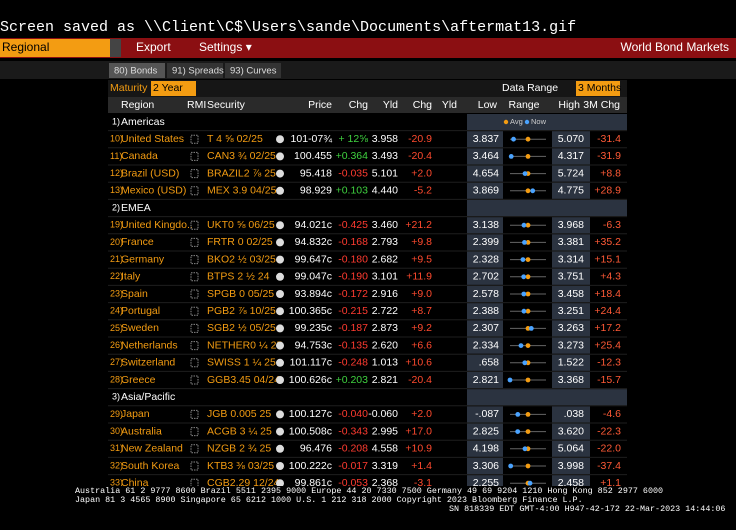 The height and width of the screenshot is (530, 736). Describe the element at coordinates (168, 88) in the screenshot. I see `maturity-value: 2 Year` at that location.